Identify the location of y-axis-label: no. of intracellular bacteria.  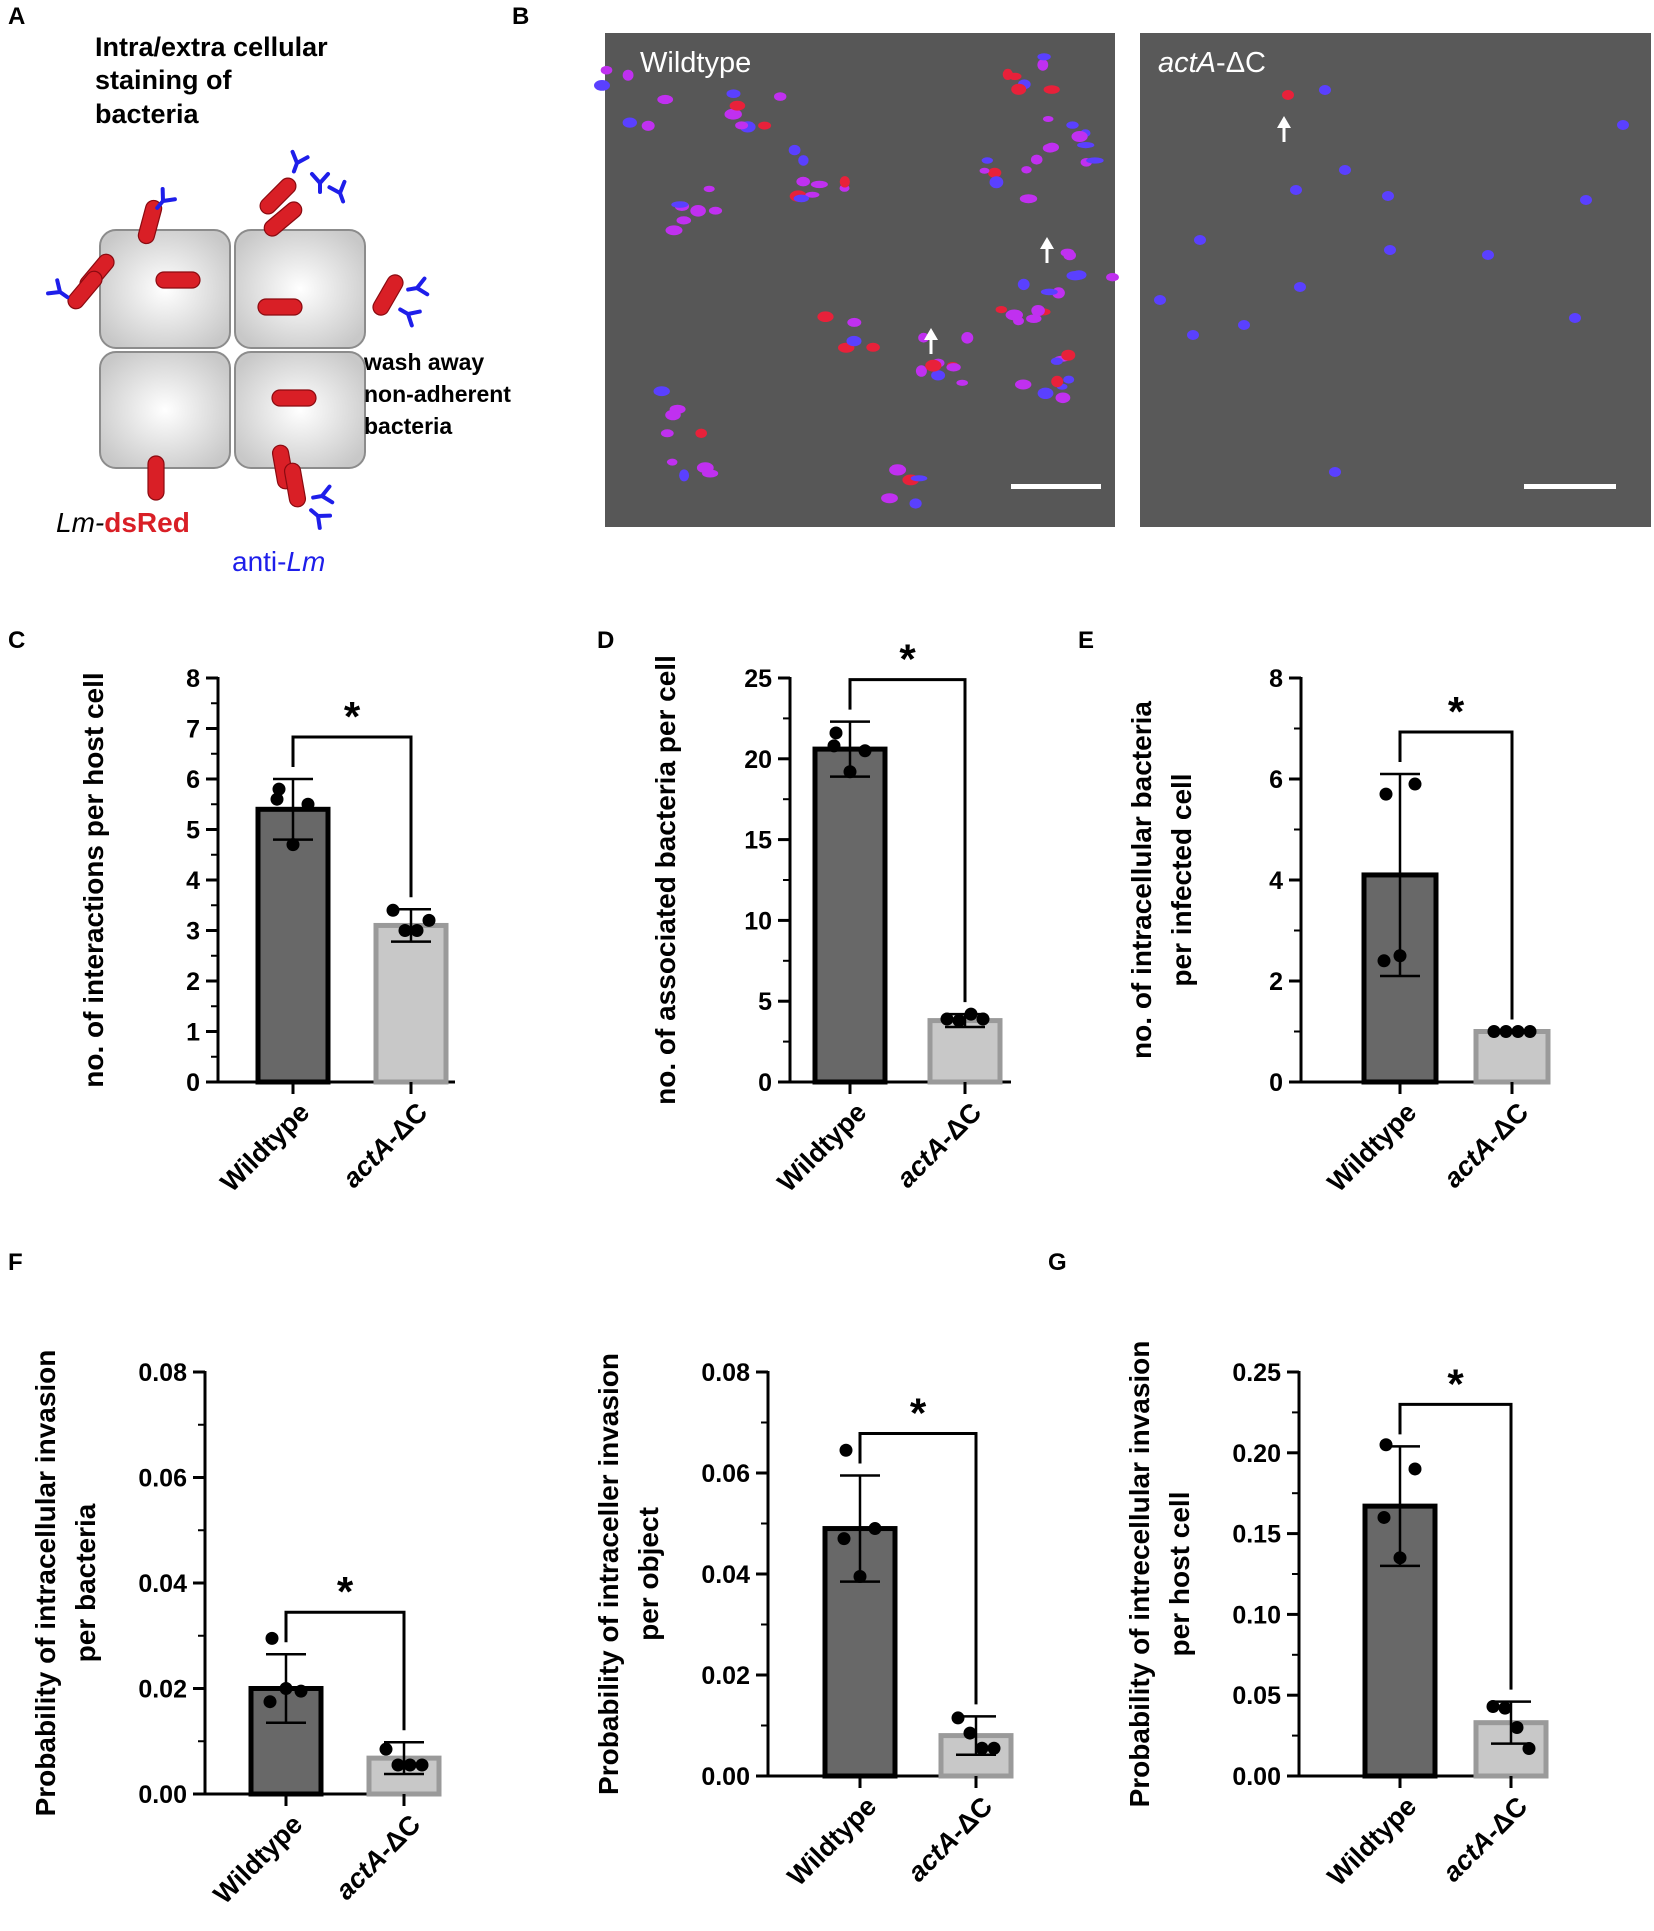
(1141, 880).